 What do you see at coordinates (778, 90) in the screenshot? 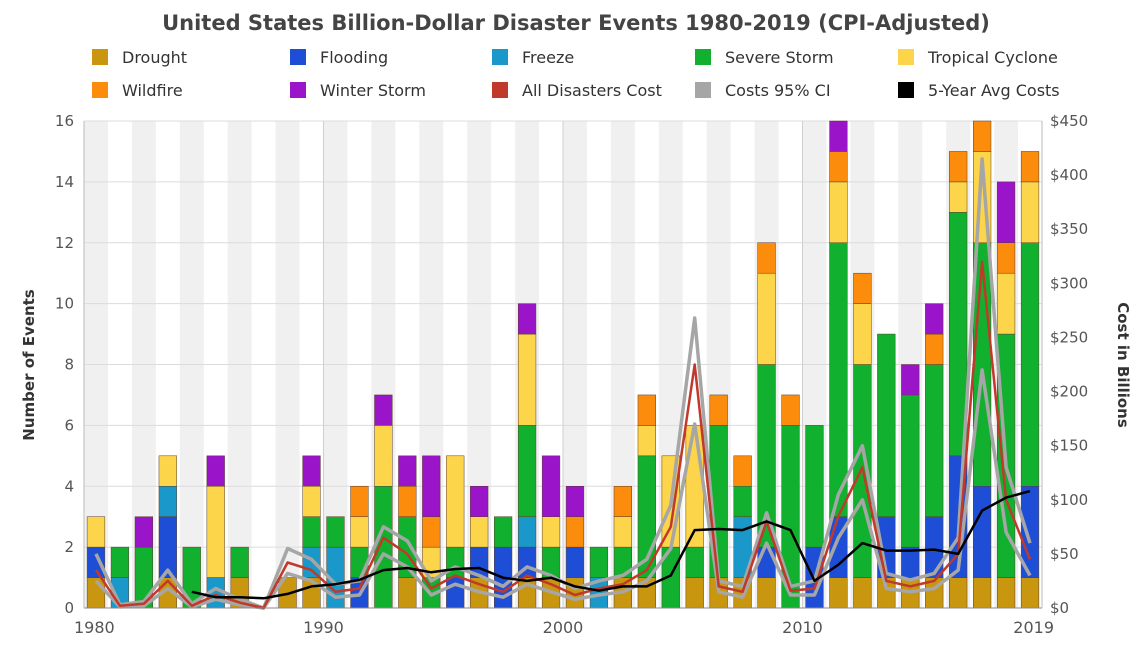
I see `legend-label: Costs 95% CI` at bounding box center [778, 90].